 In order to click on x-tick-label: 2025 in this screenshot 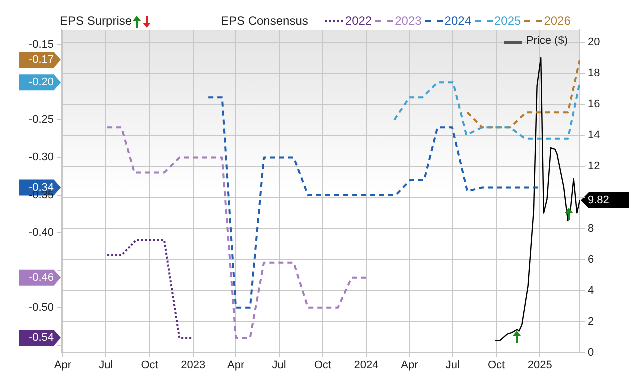, I will do `click(540, 366)`.